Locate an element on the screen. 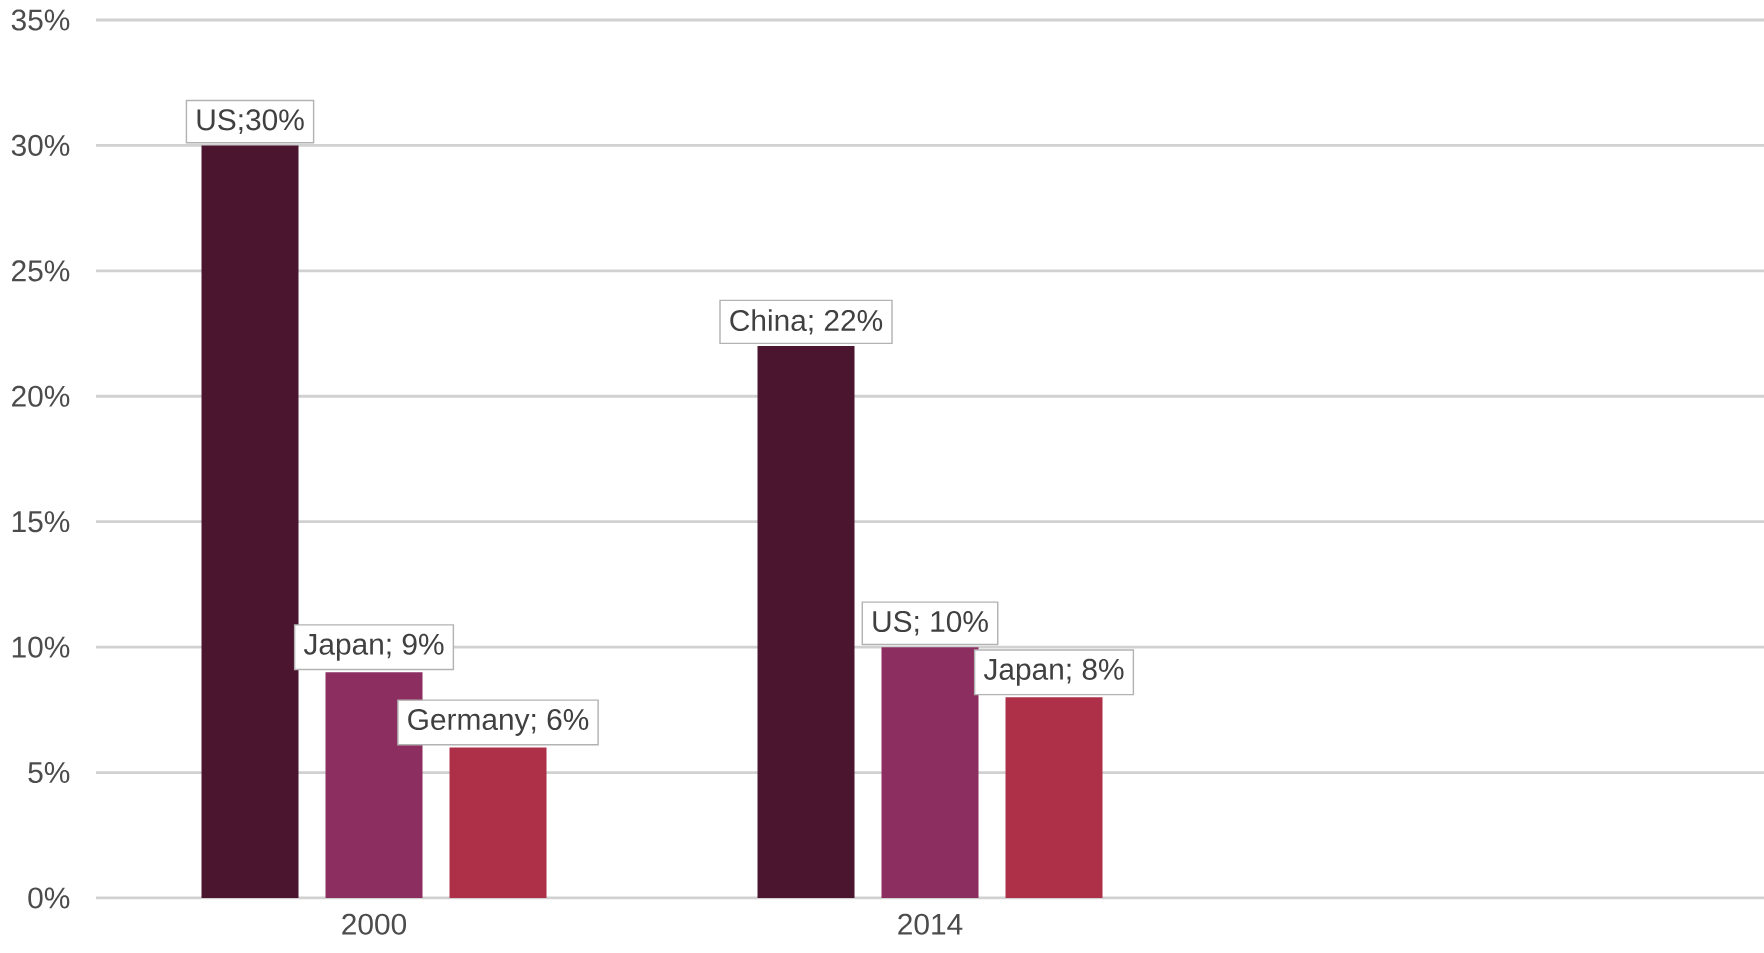  data-label: China; 22% is located at coordinates (806, 322).